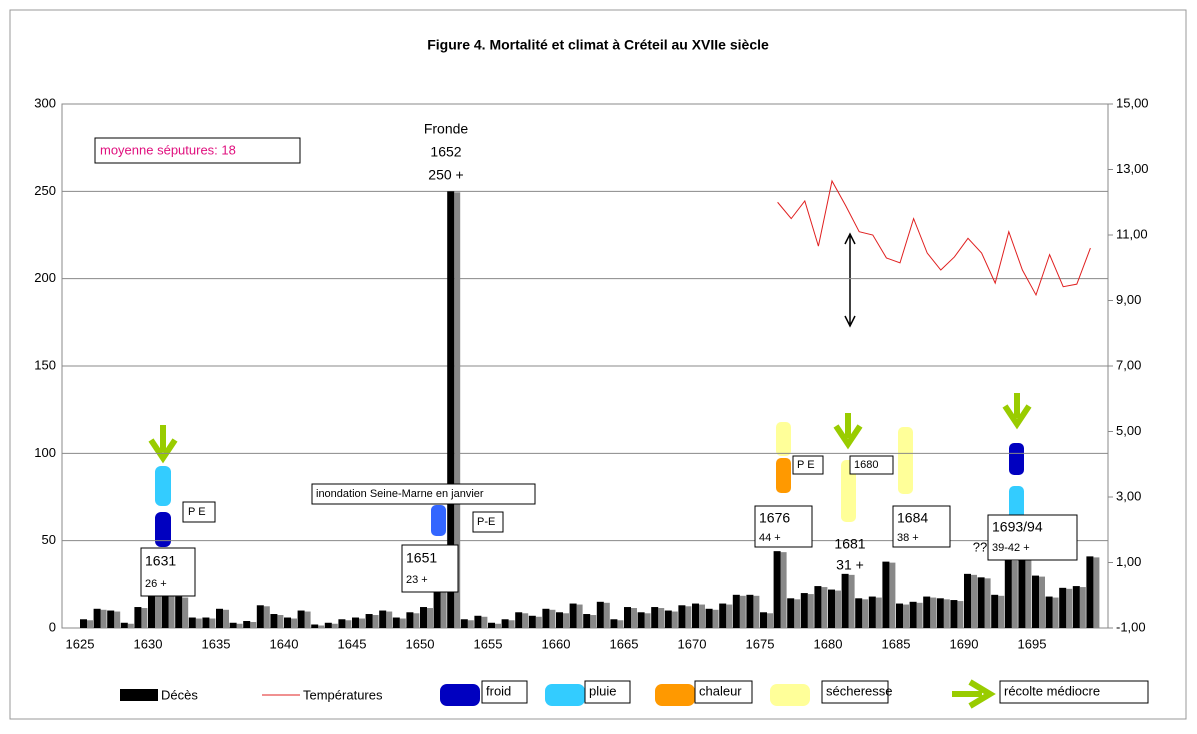 The width and height of the screenshot is (1197, 734). Describe the element at coordinates (156, 584) in the screenshot. I see `annotation: 26 +` at that location.